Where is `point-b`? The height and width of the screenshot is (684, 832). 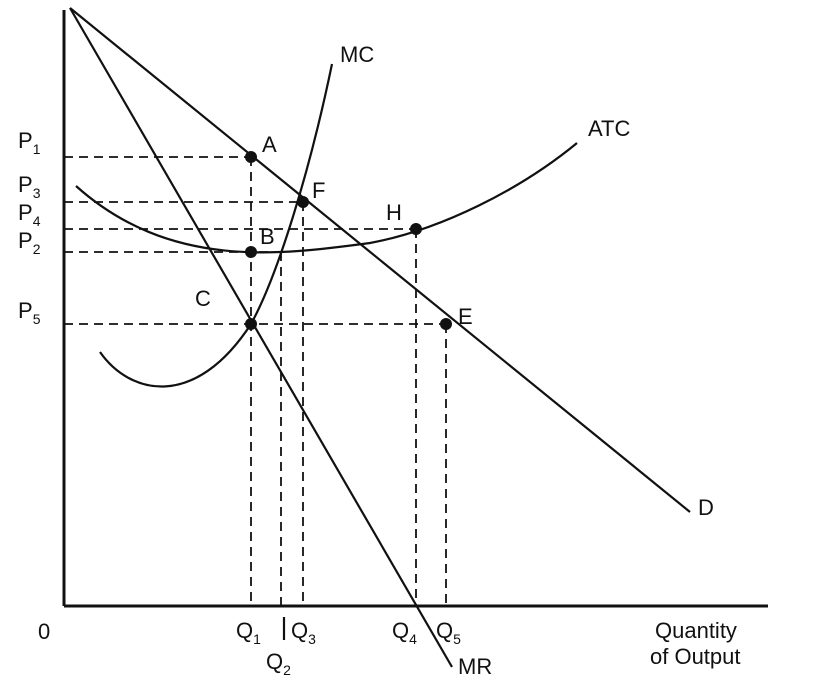
point-b is located at coordinates (251, 252).